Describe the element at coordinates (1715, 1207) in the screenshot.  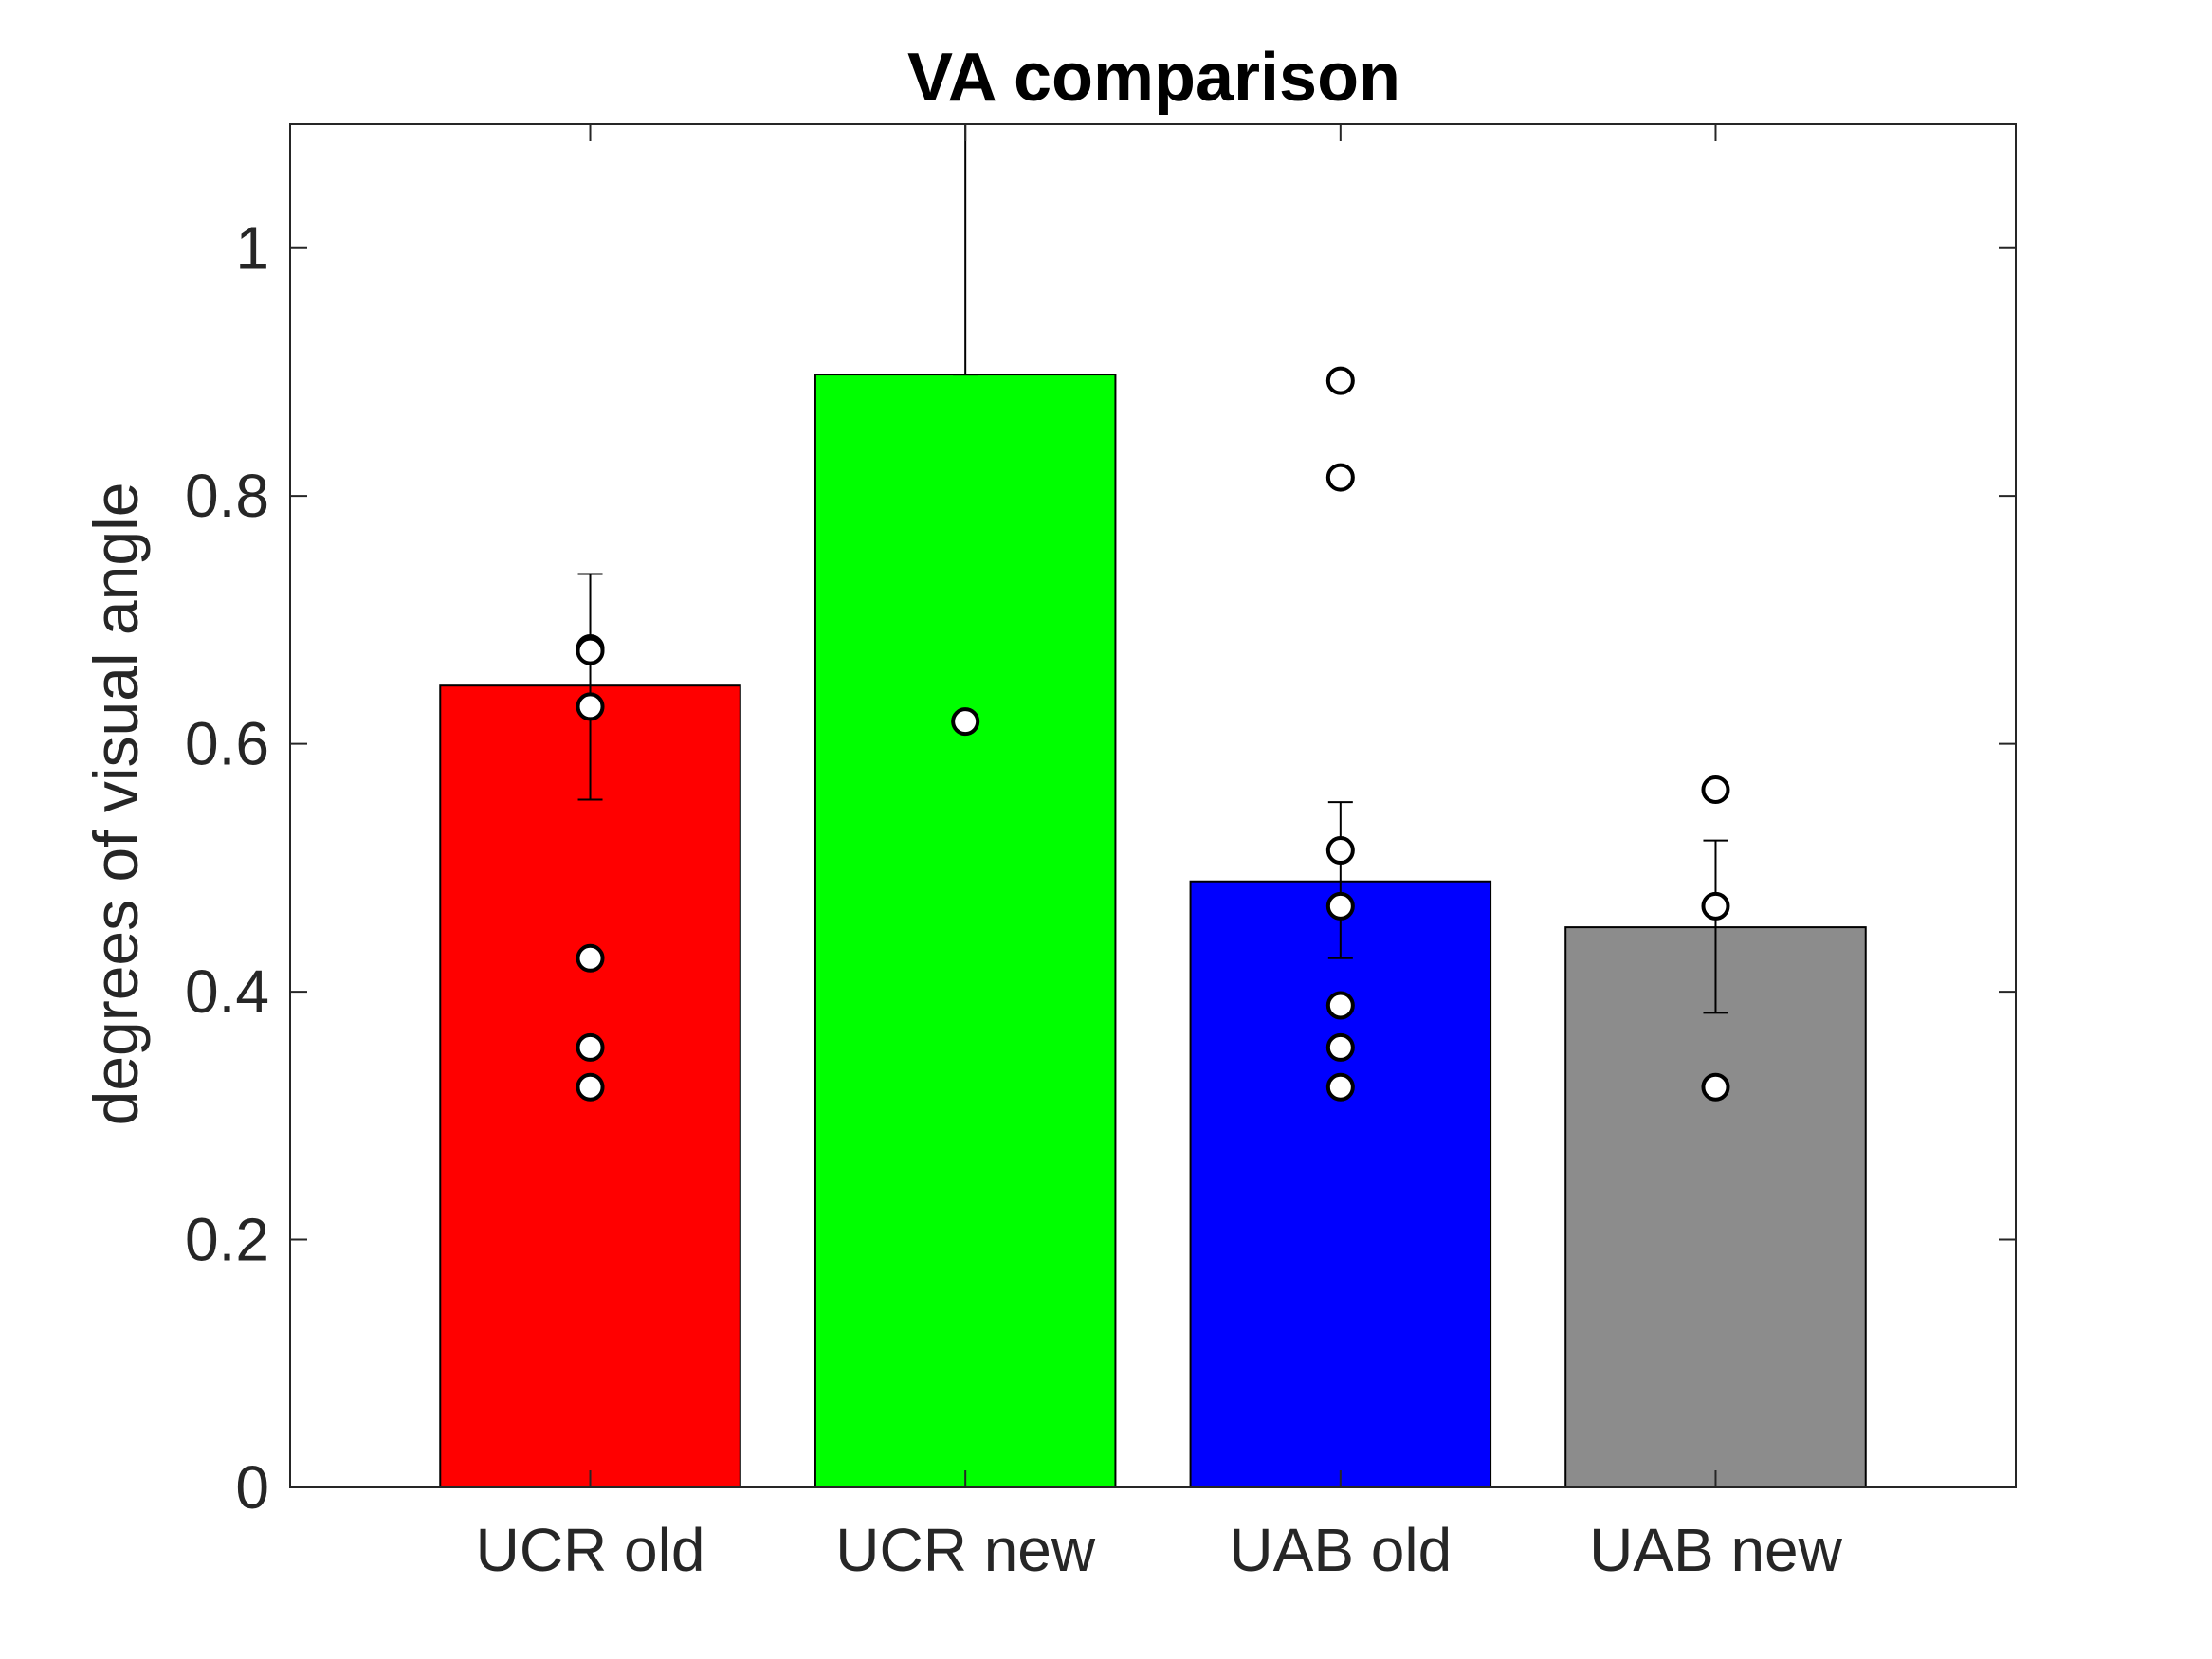
I see `bar-uab-new` at that location.